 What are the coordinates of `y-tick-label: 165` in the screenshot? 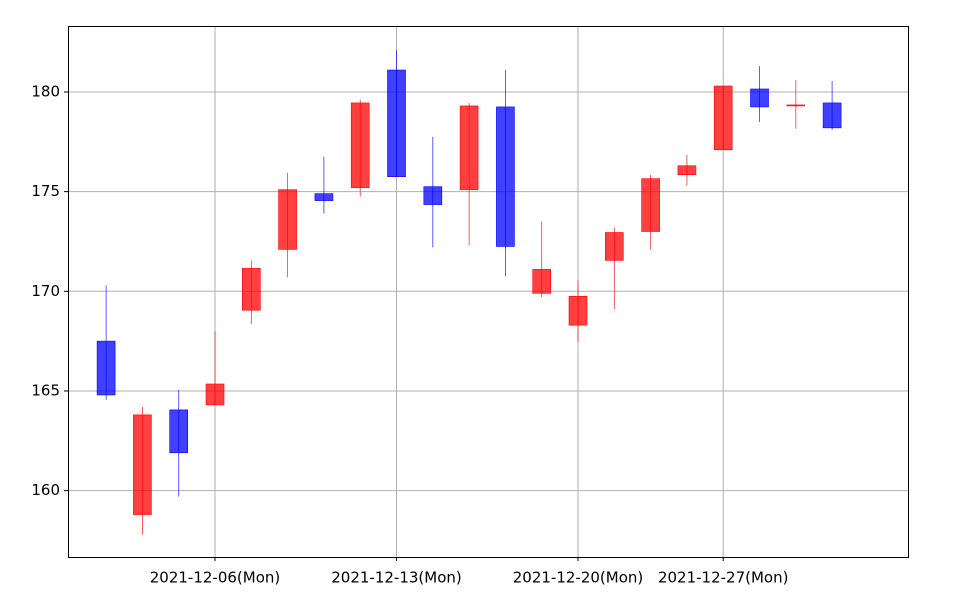 It's located at (45, 390).